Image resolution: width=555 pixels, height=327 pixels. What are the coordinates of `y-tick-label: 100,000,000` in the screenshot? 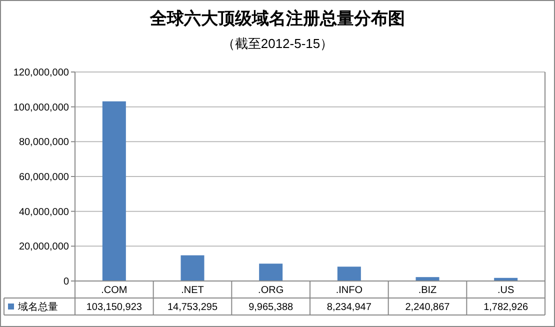 It's located at (41, 108).